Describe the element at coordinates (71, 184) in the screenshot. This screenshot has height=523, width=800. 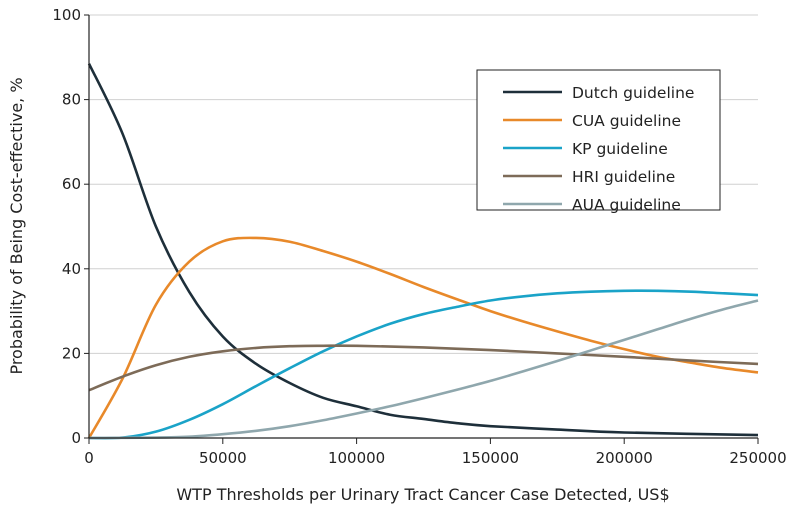
I see `y-tick-label: 60` at that location.